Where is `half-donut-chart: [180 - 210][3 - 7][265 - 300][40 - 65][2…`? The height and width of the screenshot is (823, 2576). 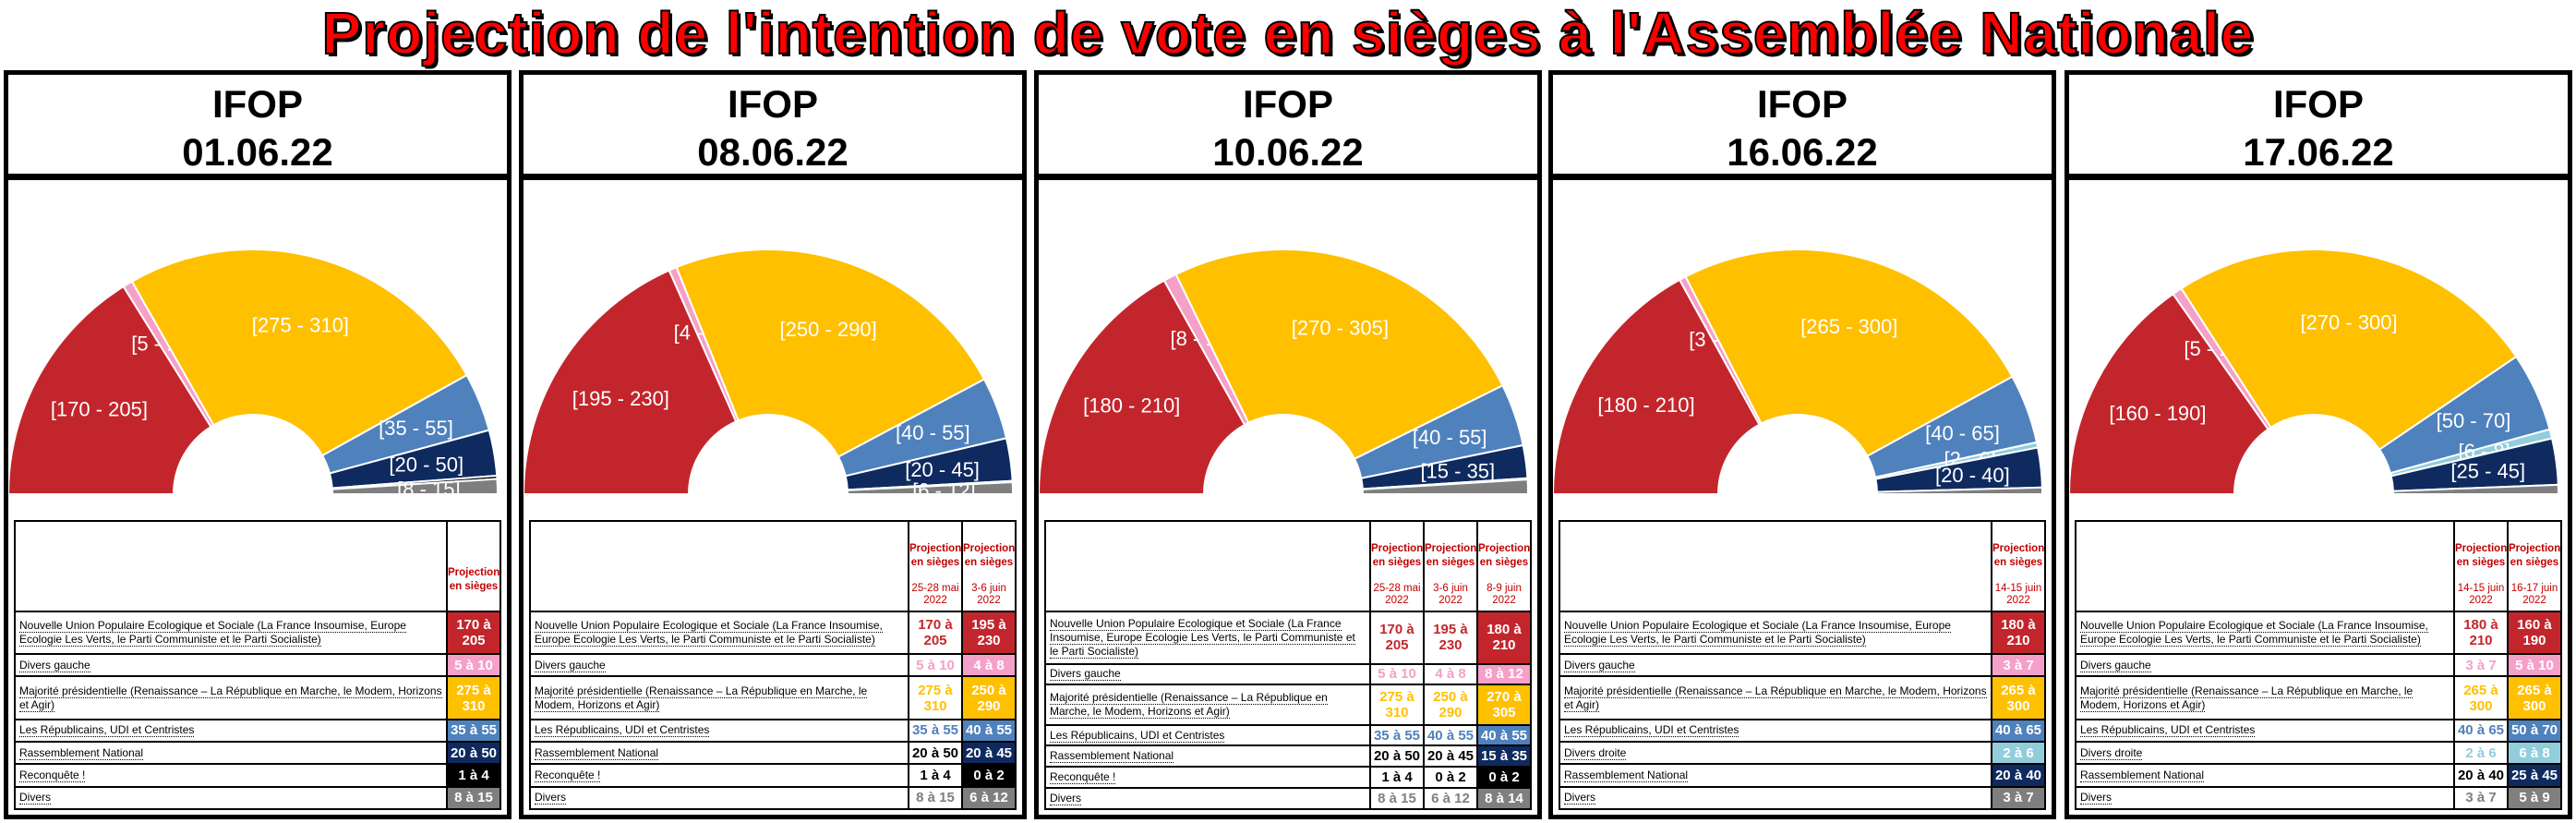
half-donut-chart: [180 - 210][3 - 7][265 - 300][40 - 65][2… is located at coordinates (1798, 371).